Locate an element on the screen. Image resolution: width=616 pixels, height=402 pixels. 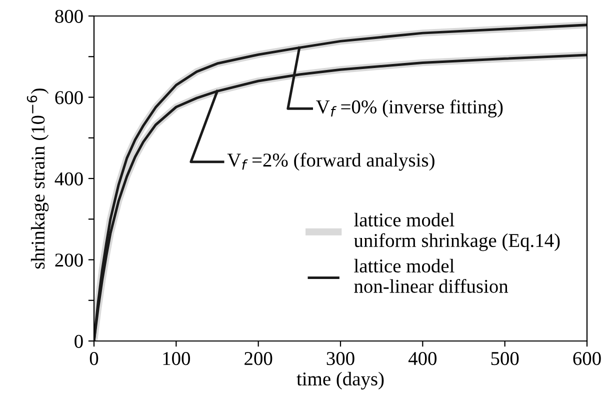
x-axis-title: time (days) is located at coordinates (340, 381).